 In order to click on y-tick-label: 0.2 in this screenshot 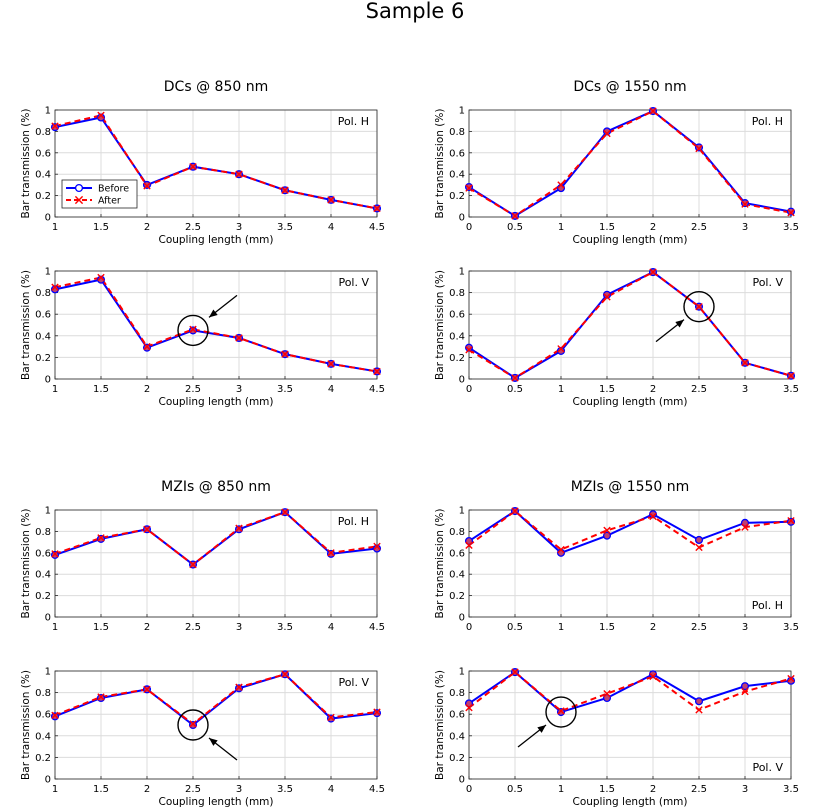, I will do `click(457, 196)`.